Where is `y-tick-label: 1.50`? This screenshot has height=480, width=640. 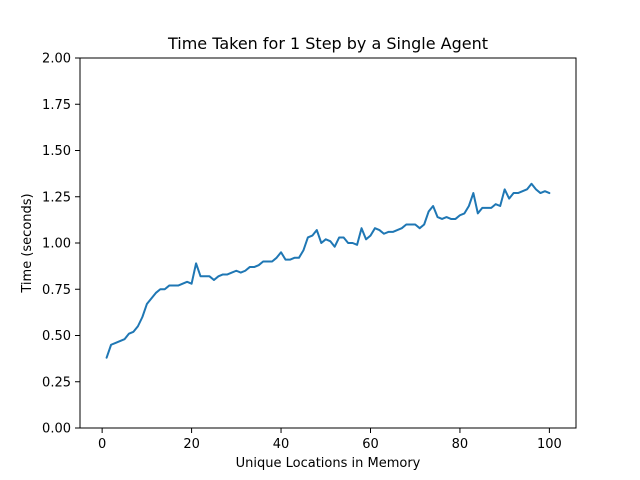 y-tick-label: 1.50 is located at coordinates (56, 151).